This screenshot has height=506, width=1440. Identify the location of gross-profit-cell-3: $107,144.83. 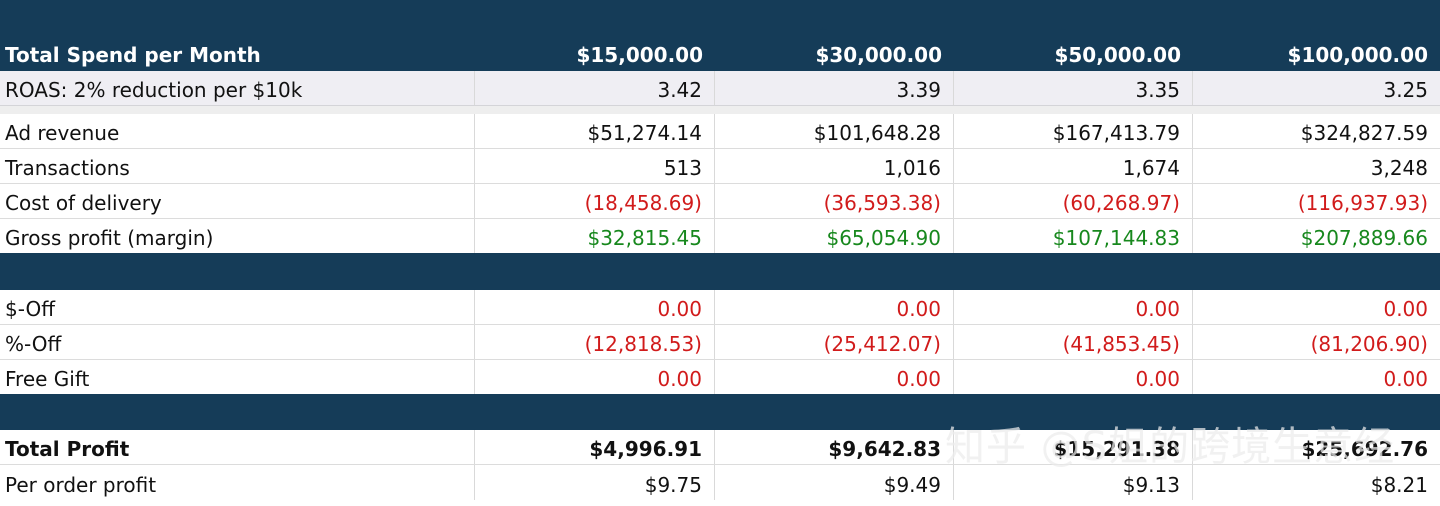
(1073, 236).